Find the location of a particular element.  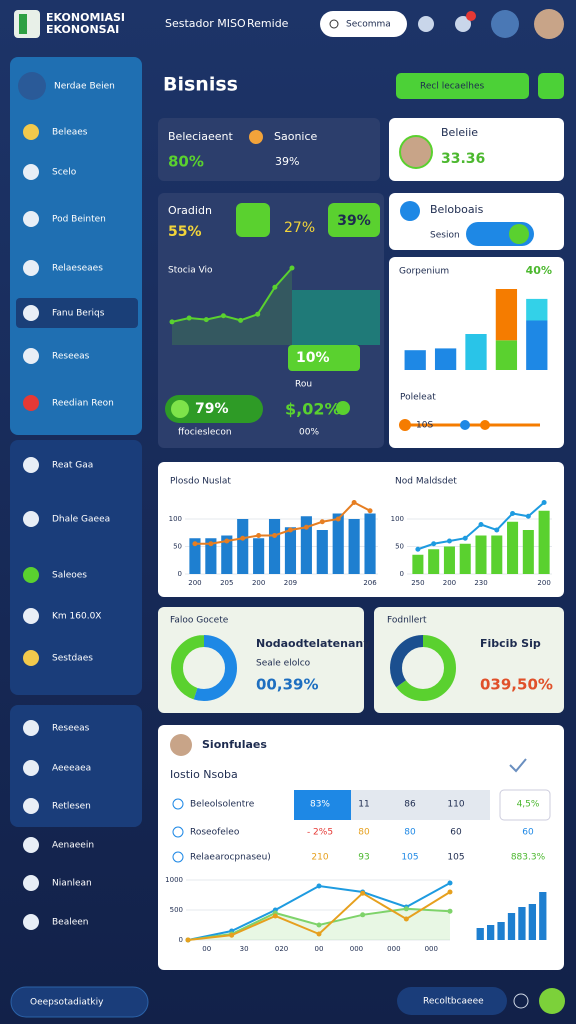

sidebar-item: Relaeseaes is located at coordinates (77, 269).